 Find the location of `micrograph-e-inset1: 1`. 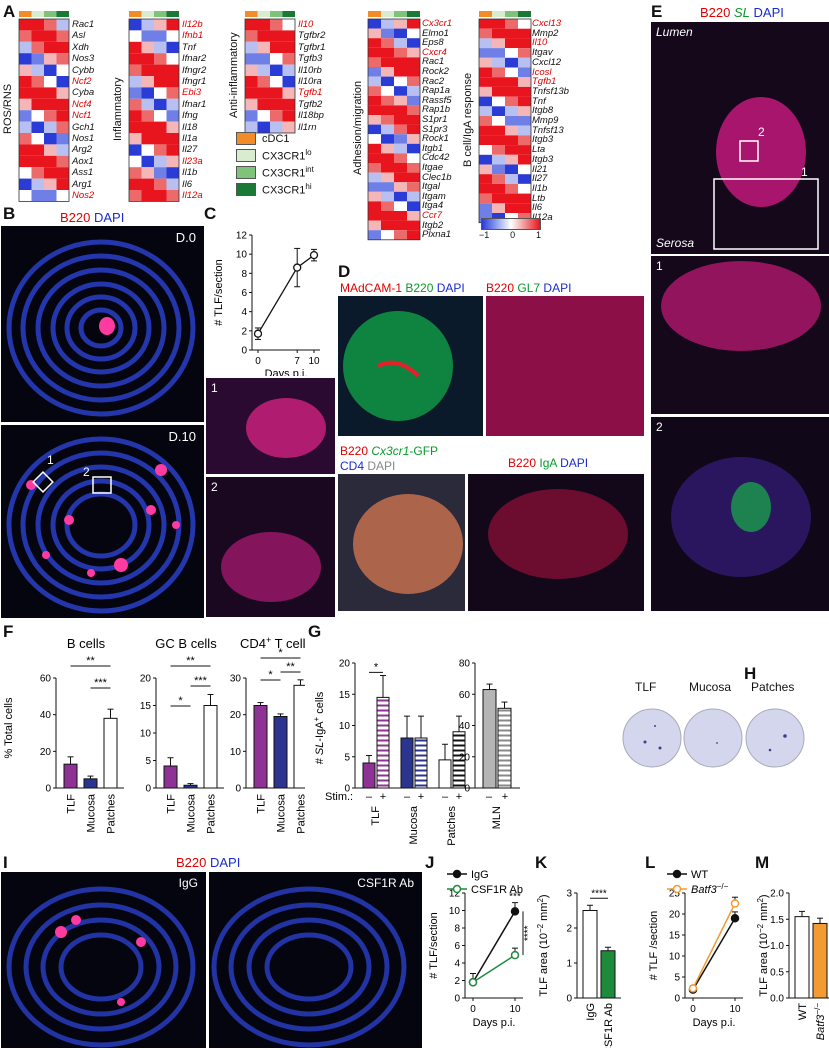

micrograph-e-inset1: 1 is located at coordinates (740, 335).